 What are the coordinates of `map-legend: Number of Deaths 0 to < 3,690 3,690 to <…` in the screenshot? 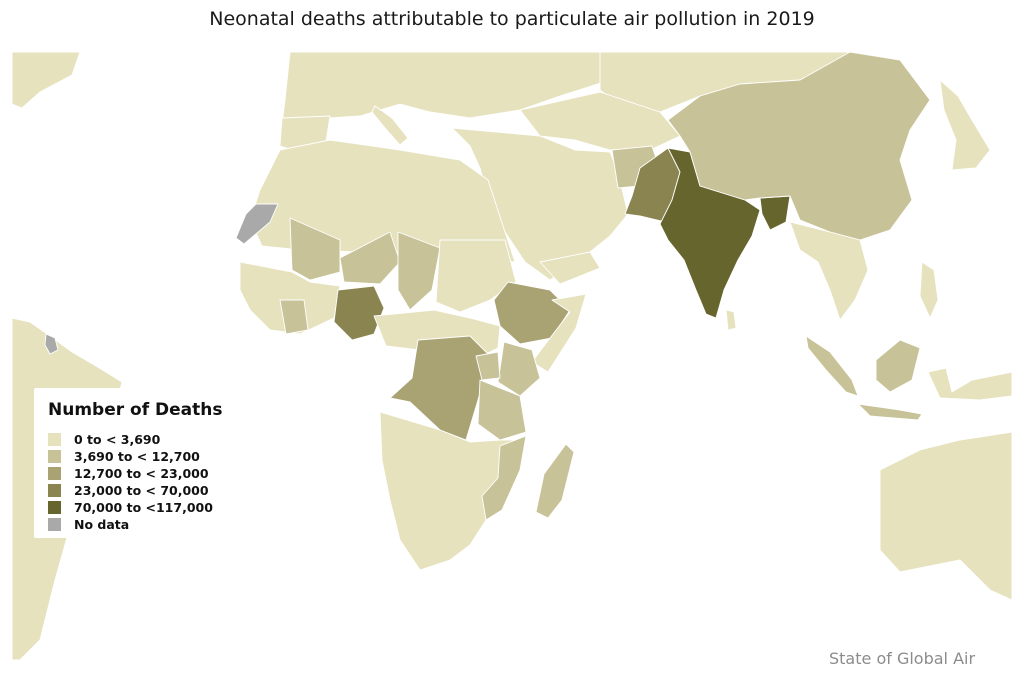 It's located at (134, 463).